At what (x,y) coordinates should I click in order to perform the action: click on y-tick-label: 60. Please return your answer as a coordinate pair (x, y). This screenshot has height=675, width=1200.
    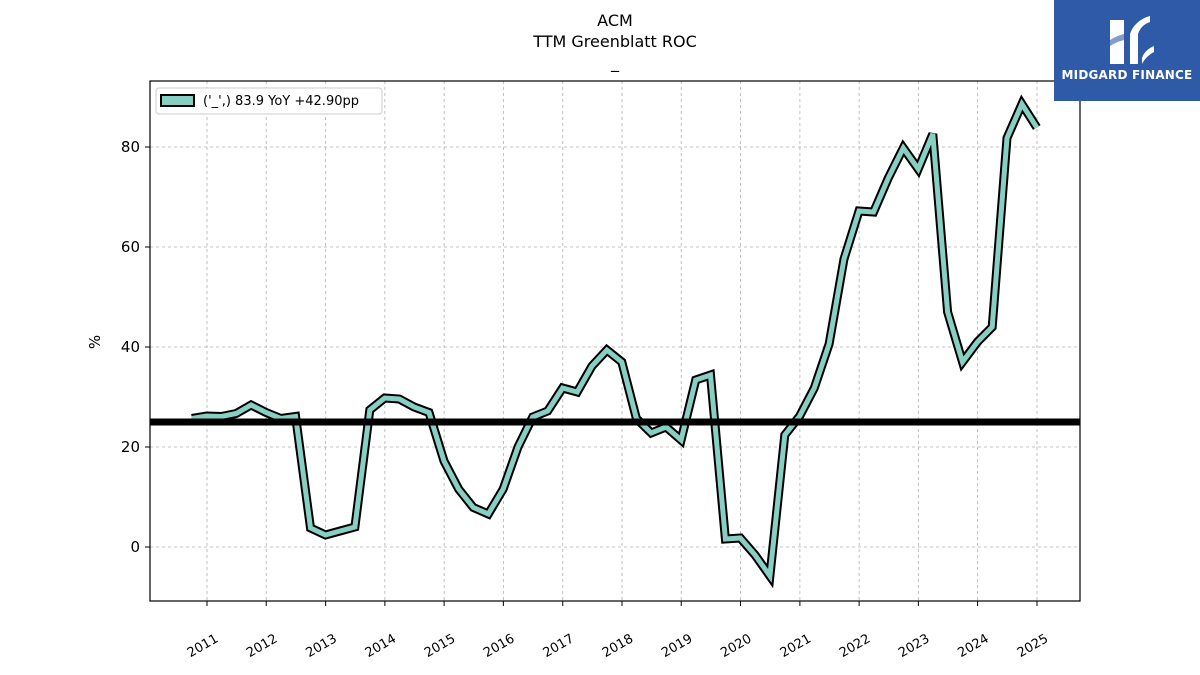
    Looking at the image, I should click on (130, 247).